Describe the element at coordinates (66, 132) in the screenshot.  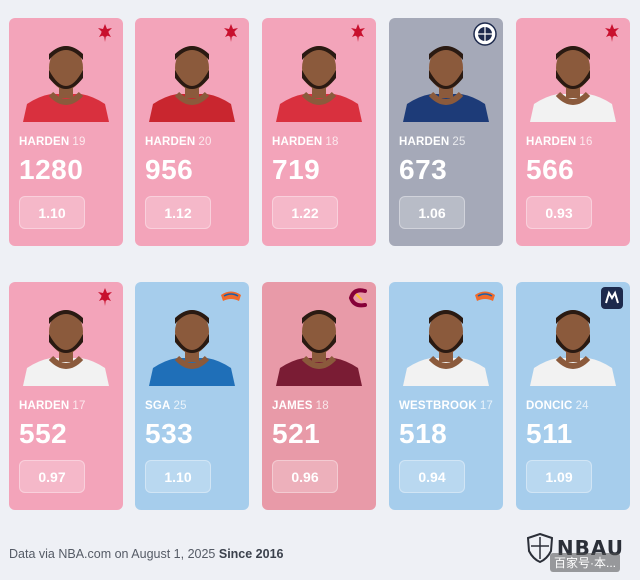
I see `player-card: HARDEN 19 1280 1.10` at that location.